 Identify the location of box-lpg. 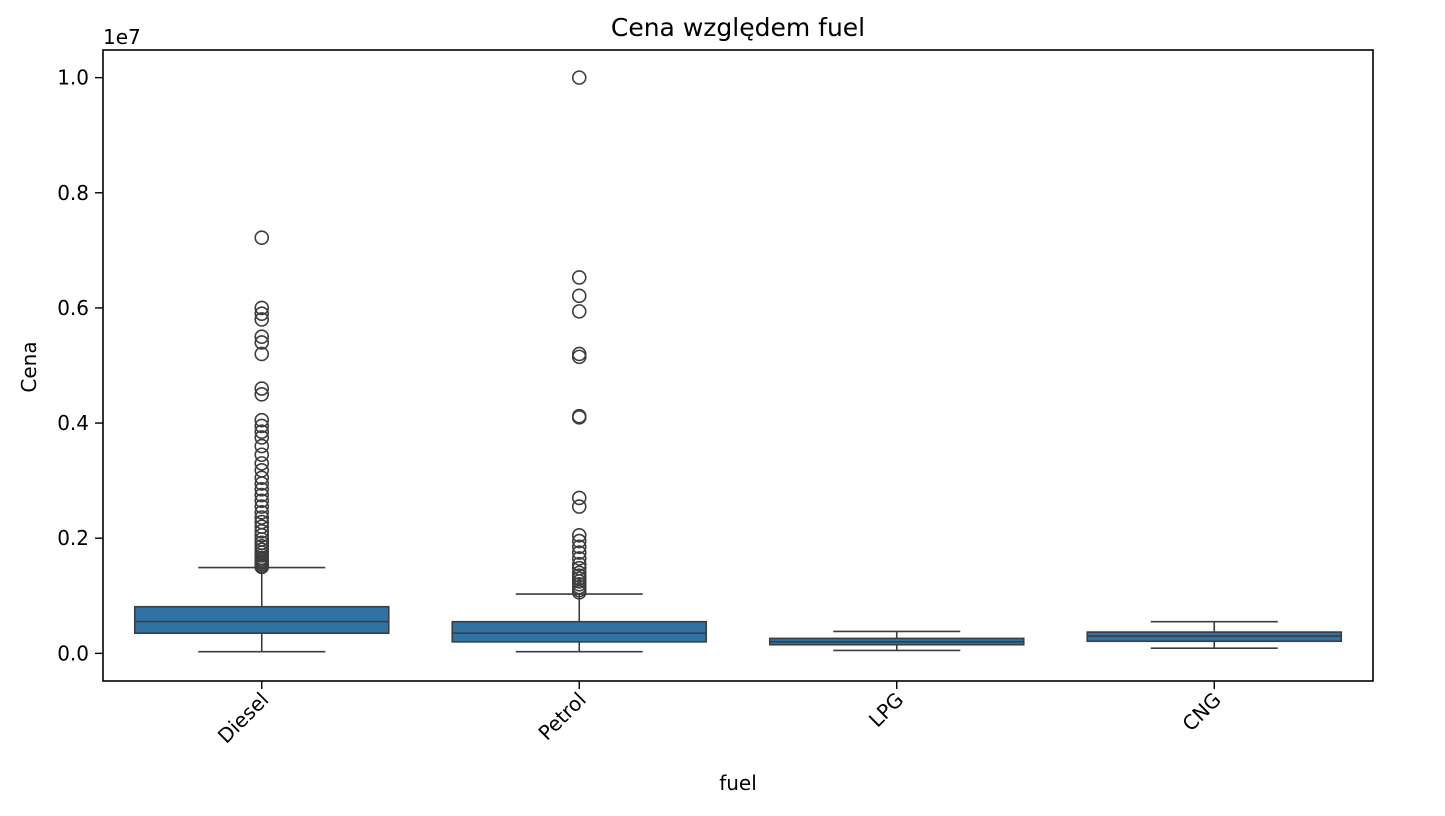
(896, 641).